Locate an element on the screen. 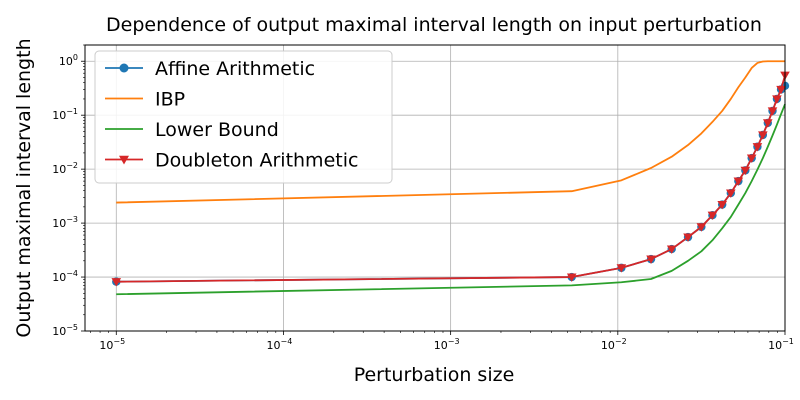 The width and height of the screenshot is (800, 400). y-tick-label: 10⁻³ is located at coordinates (65, 222).